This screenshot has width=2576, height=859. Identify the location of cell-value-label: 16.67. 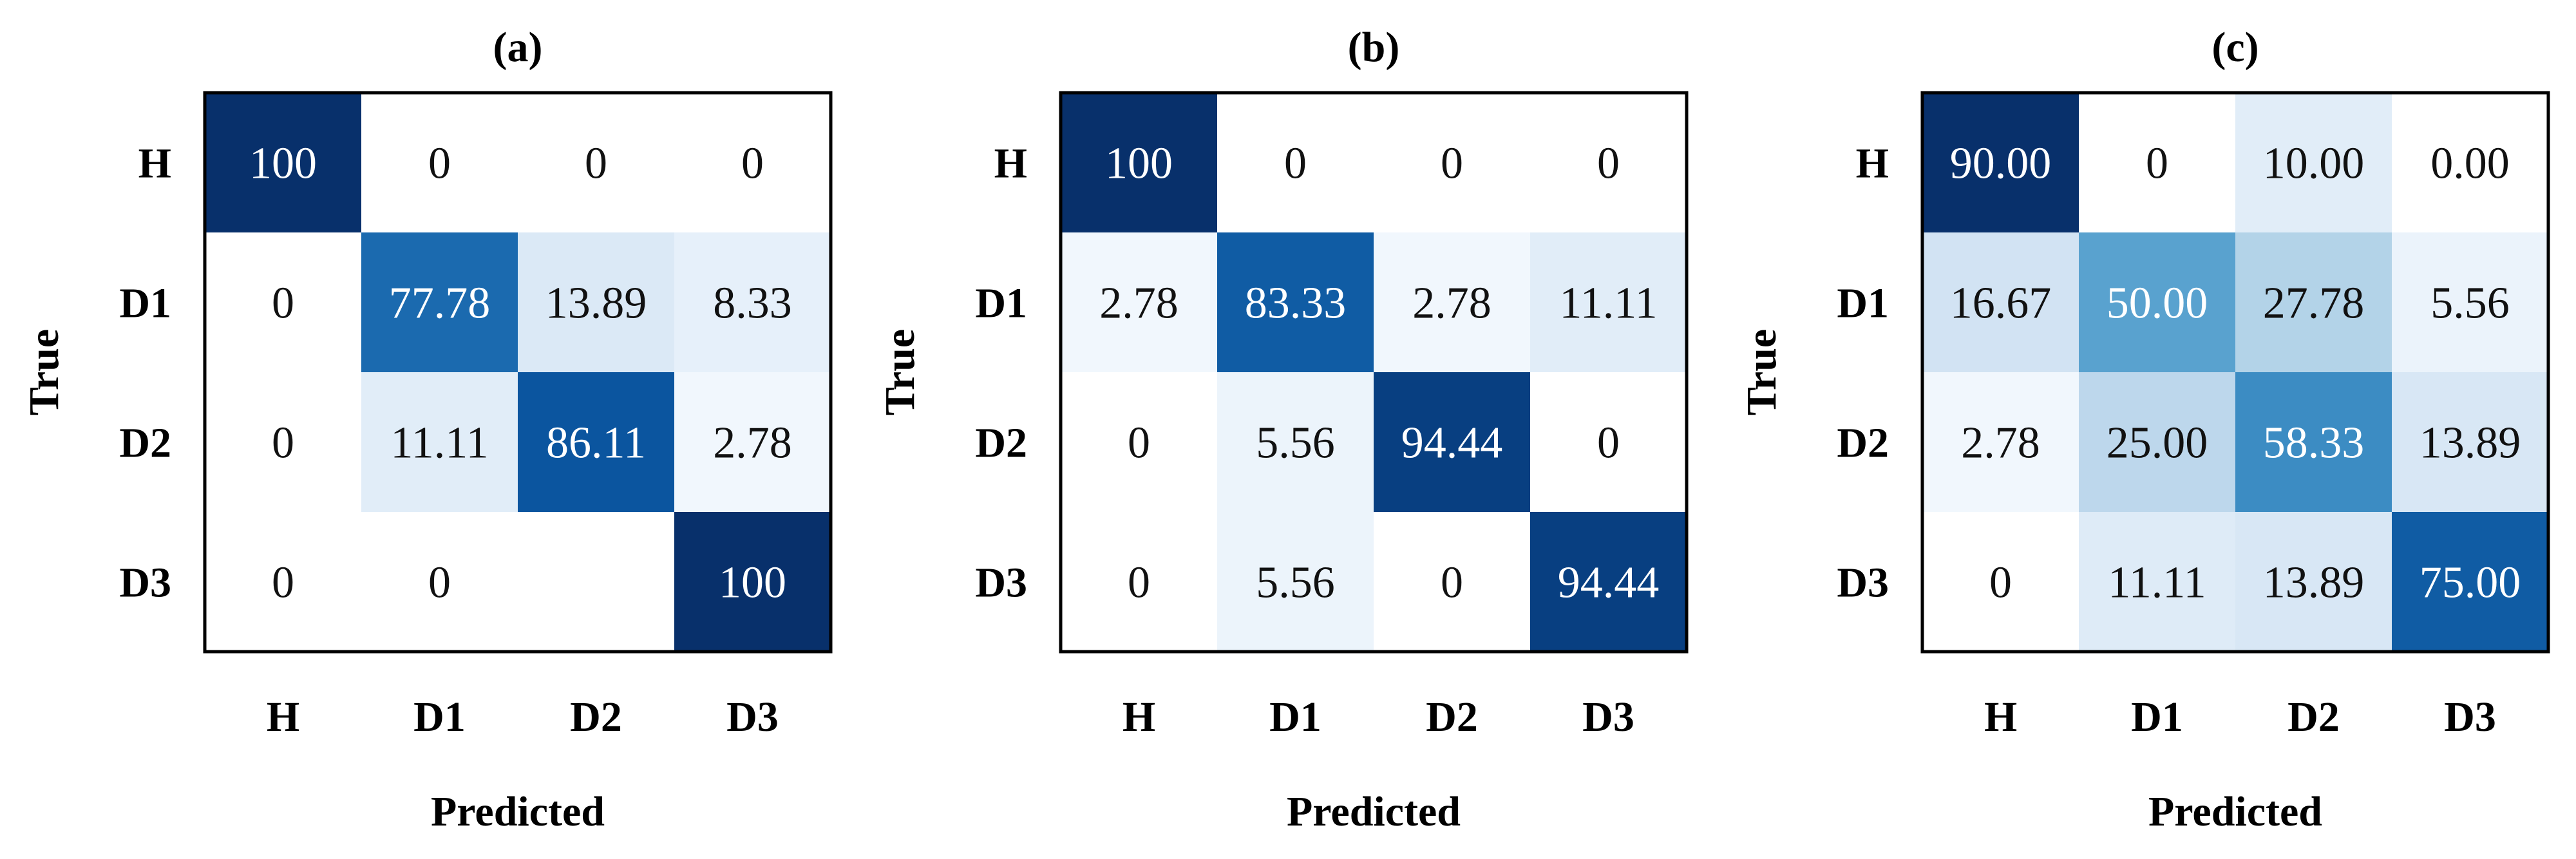
(2001, 303).